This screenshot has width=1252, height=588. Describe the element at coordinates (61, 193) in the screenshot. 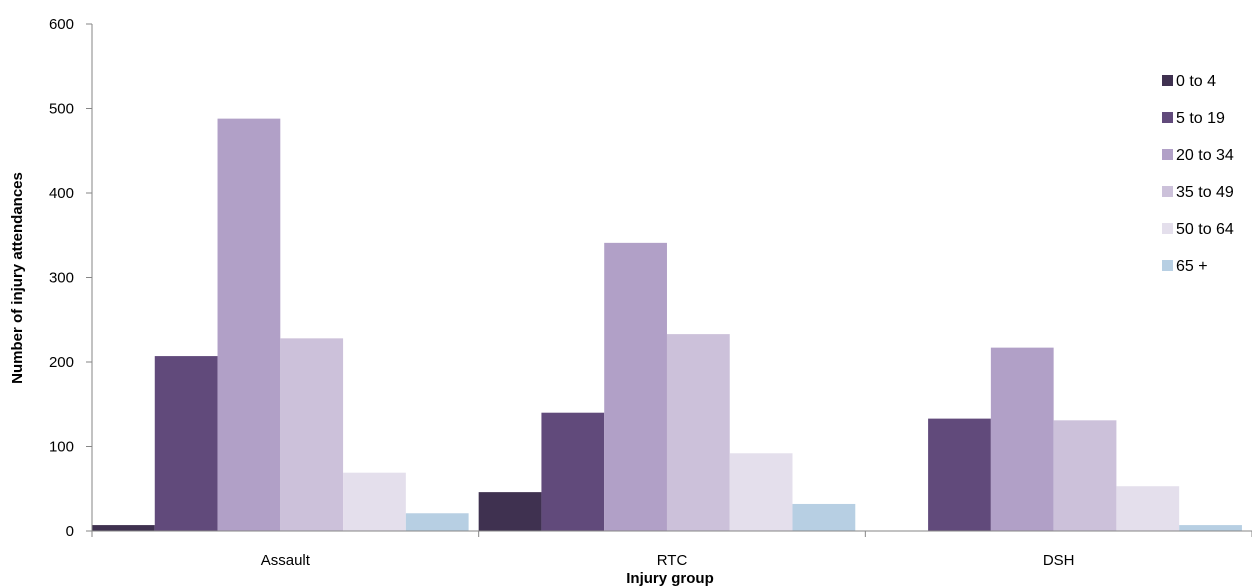

I see `y-tick-label: 400` at that location.